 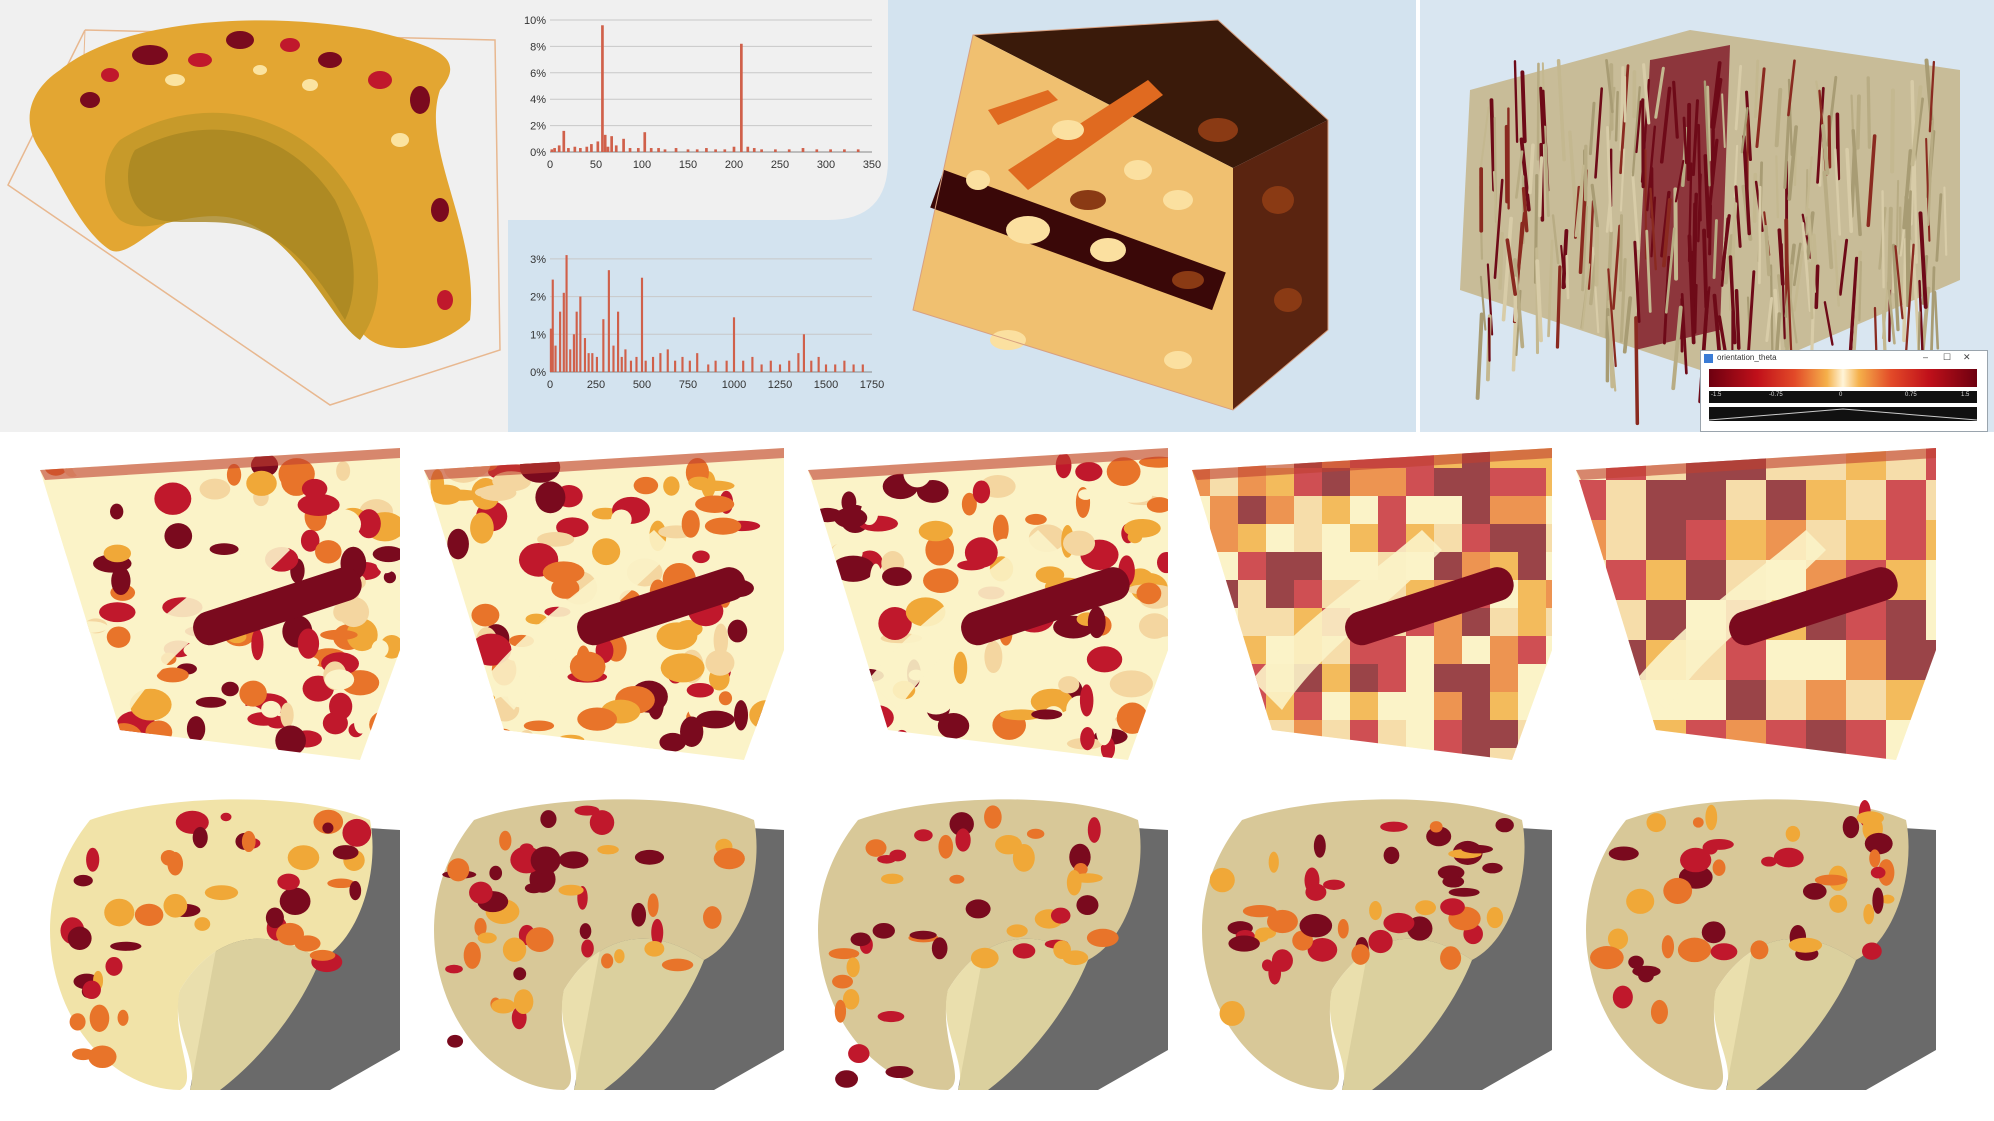 I want to click on x-tick-label: 1250, so click(x=780, y=385).